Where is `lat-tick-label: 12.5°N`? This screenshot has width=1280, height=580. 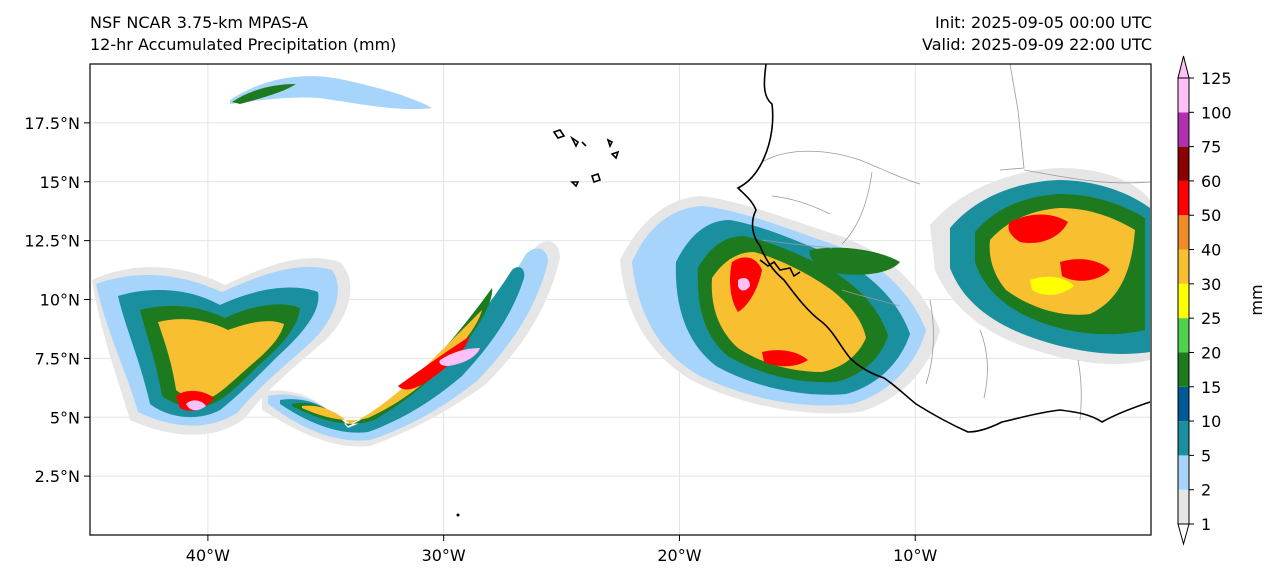 lat-tick-label: 12.5°N is located at coordinates (52, 241).